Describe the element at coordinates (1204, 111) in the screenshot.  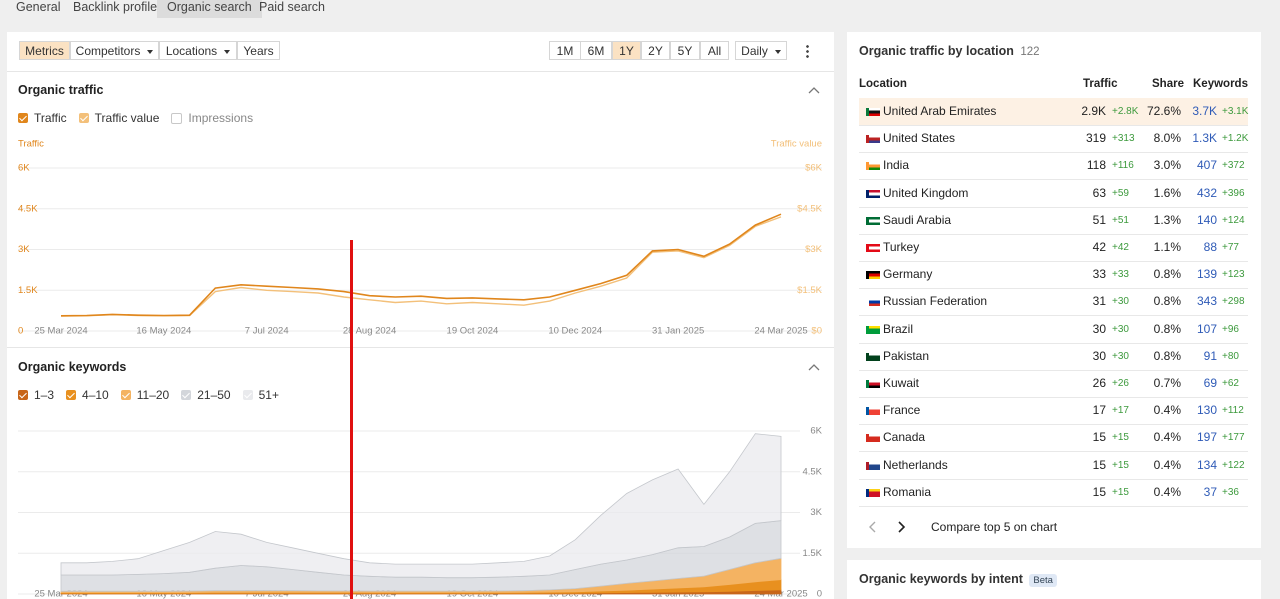
I see `keywords: 3.7K` at that location.